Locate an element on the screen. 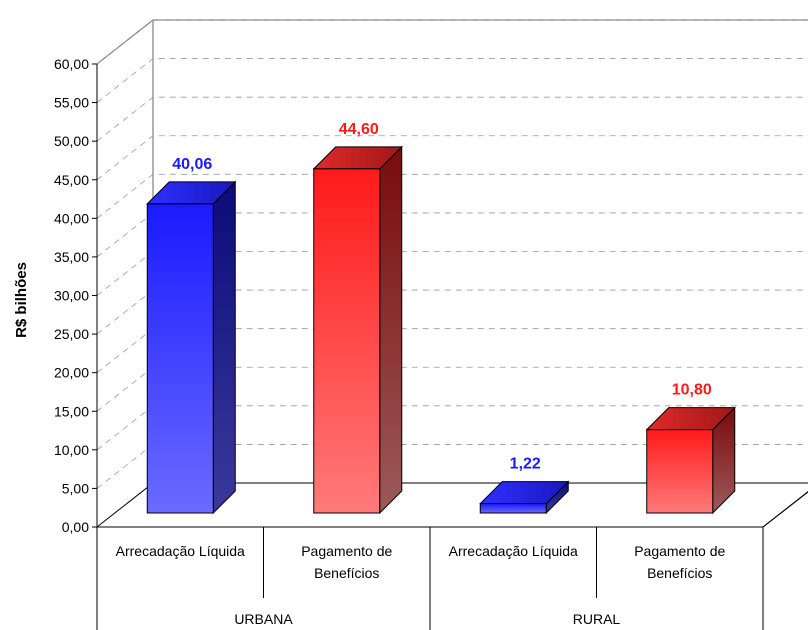  x-group-label: URBANA is located at coordinates (263, 619).